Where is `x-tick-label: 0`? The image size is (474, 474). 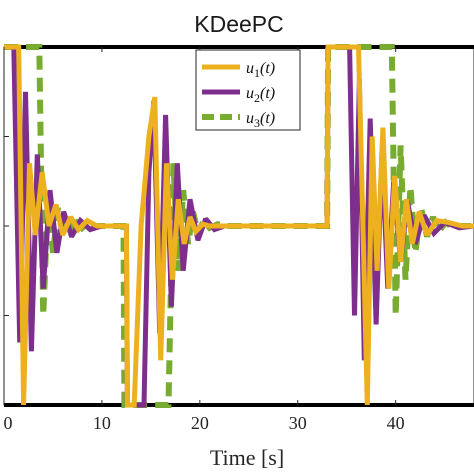
x-tick-label: 0 is located at coordinates (8, 423).